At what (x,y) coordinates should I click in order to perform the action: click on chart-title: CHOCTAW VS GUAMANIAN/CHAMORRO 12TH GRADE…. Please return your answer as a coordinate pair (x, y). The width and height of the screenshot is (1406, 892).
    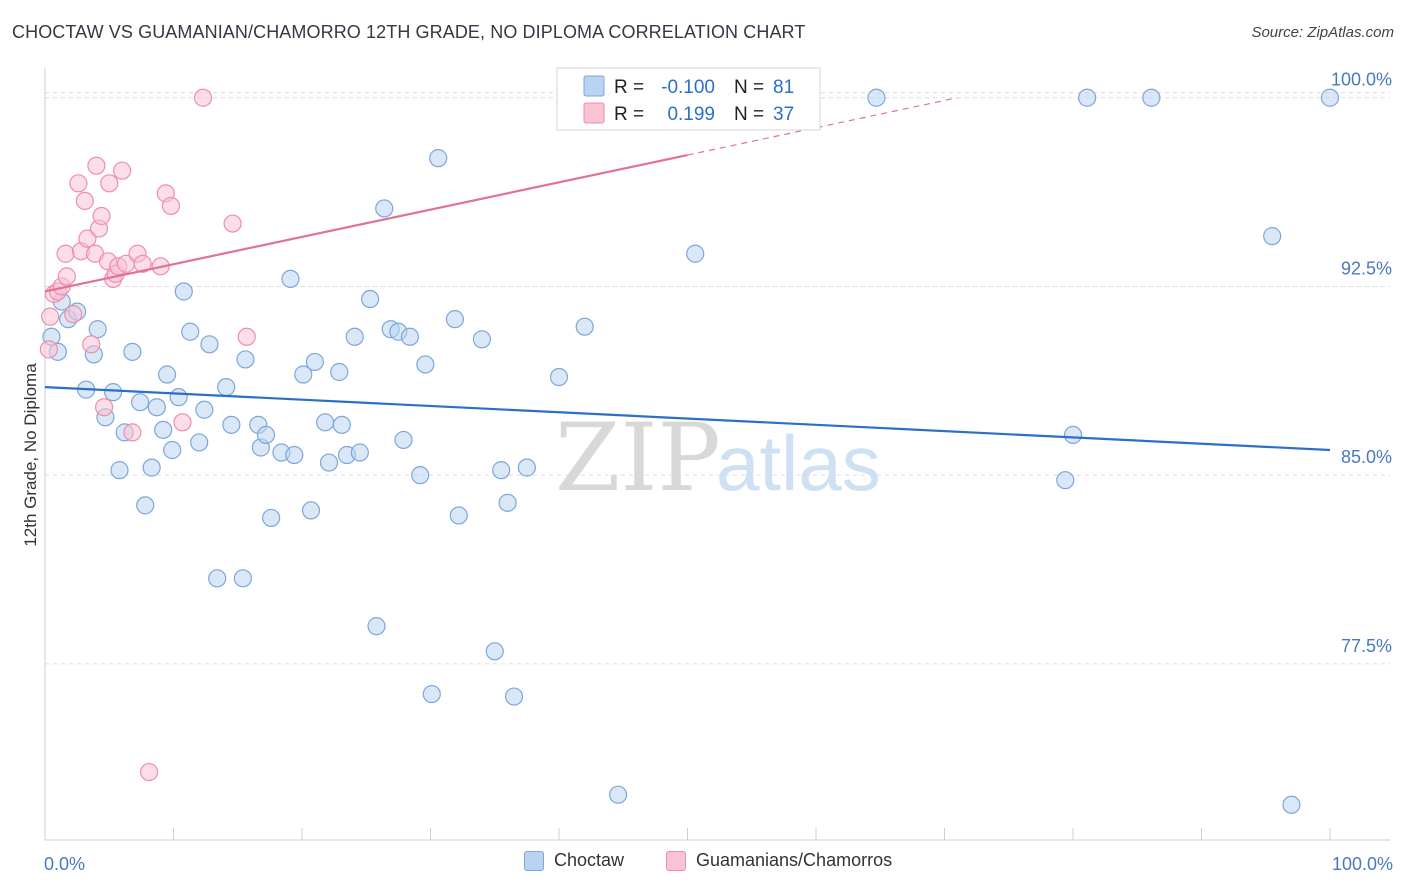
    Looking at the image, I should click on (409, 32).